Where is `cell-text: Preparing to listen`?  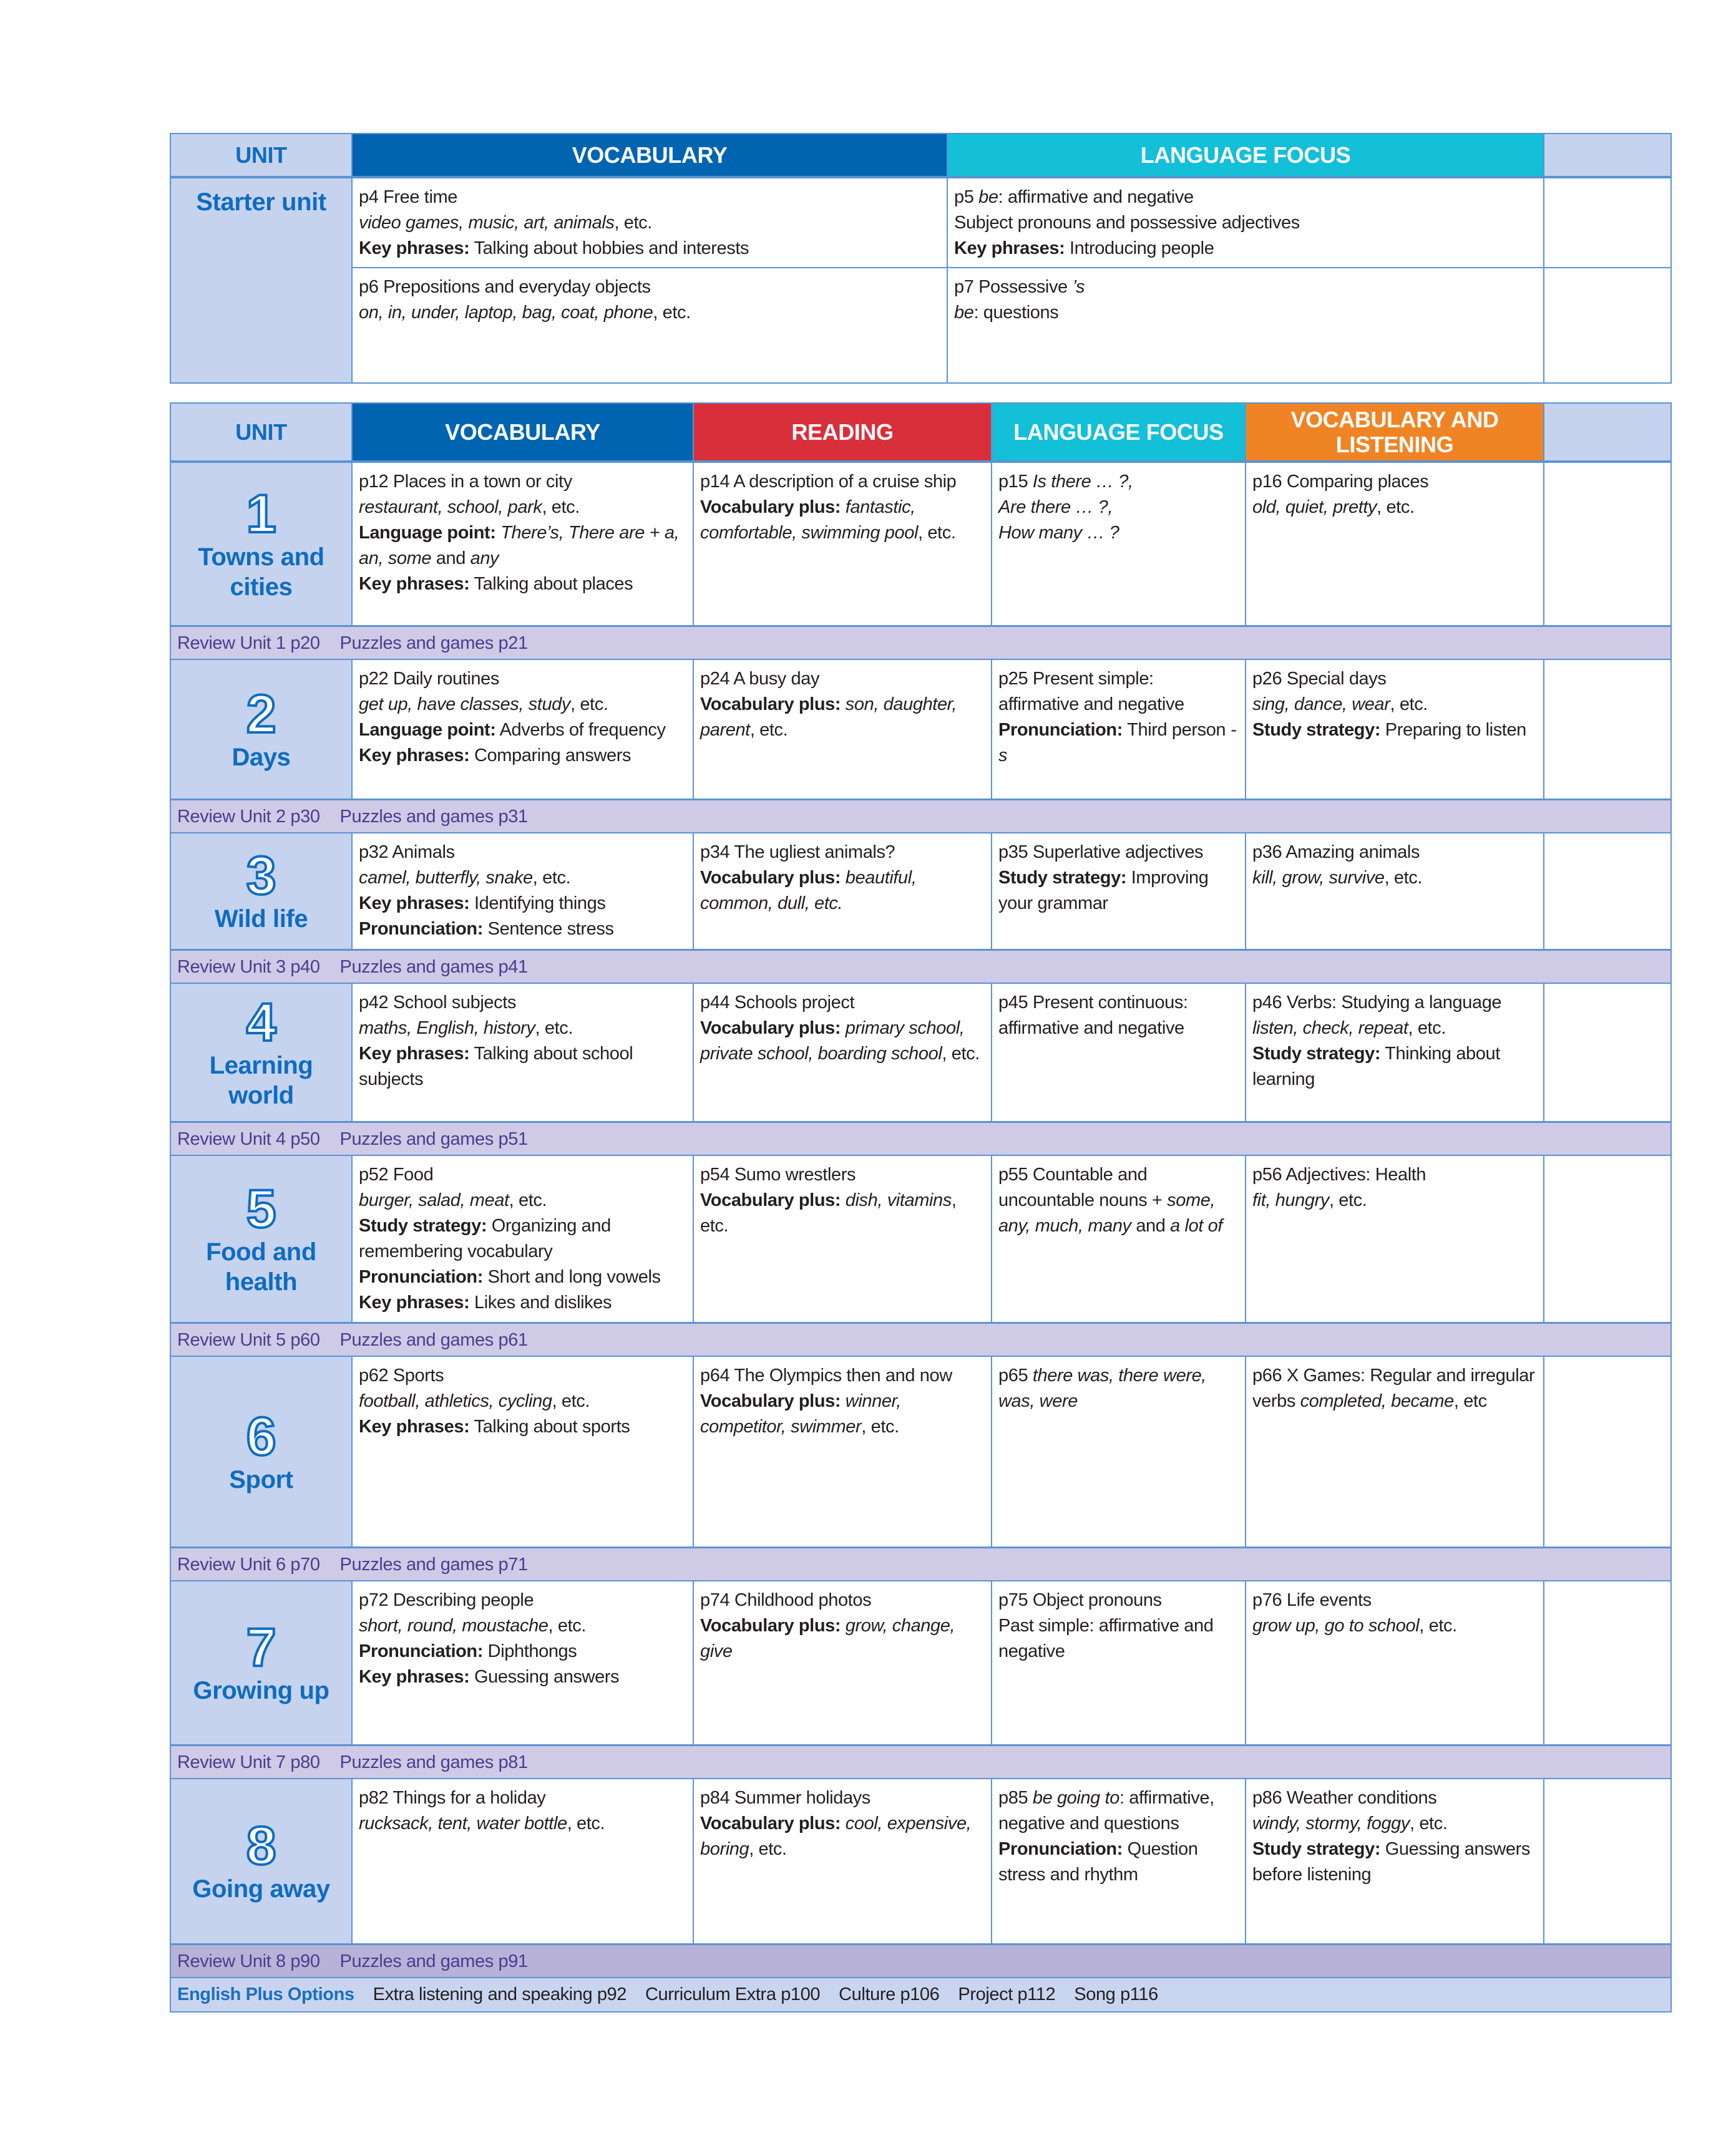
cell-text: Preparing to listen is located at coordinates (1454, 730).